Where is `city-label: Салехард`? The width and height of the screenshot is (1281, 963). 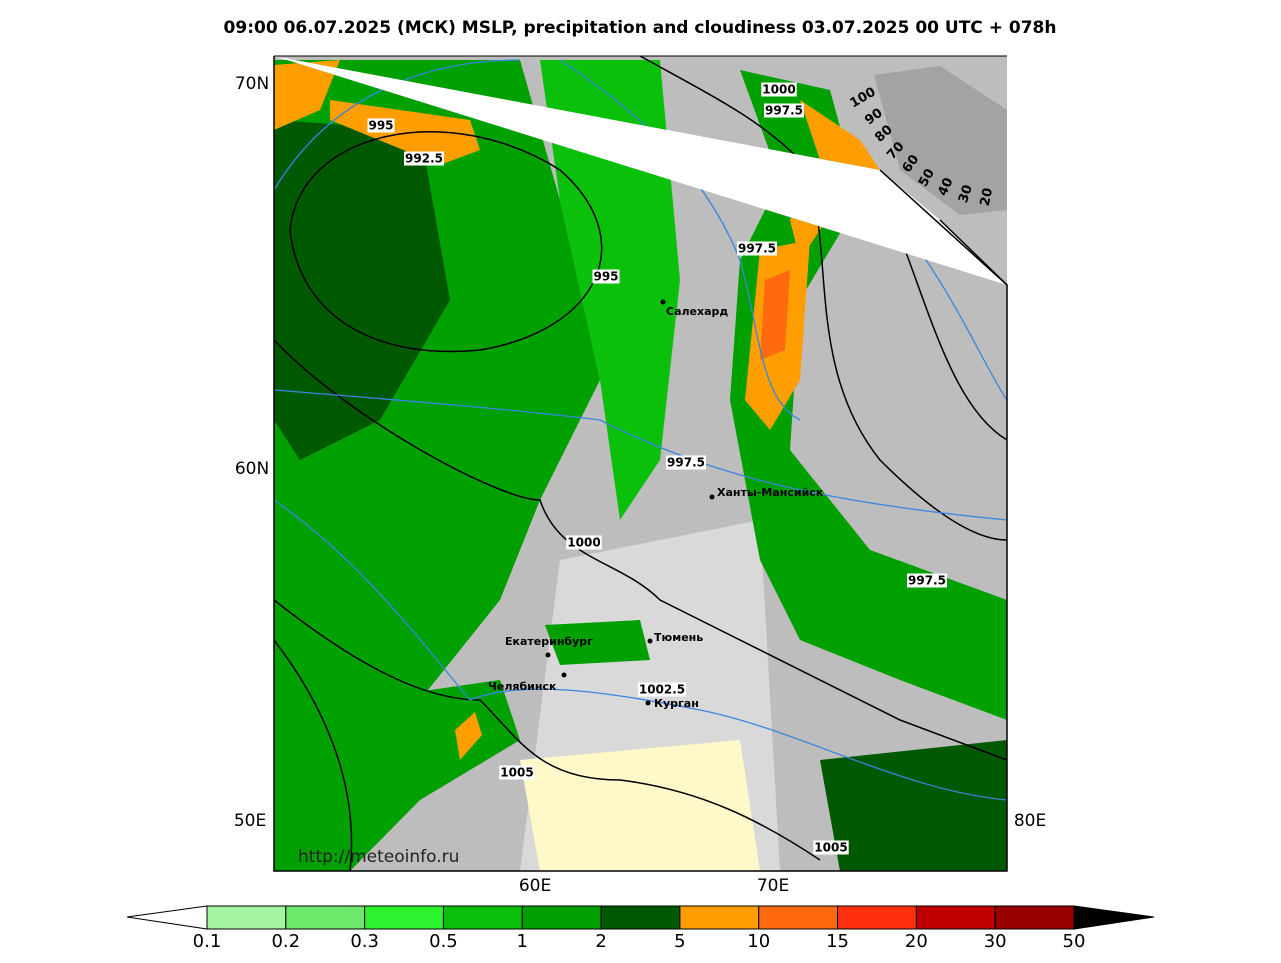 city-label: Салехард is located at coordinates (697, 311).